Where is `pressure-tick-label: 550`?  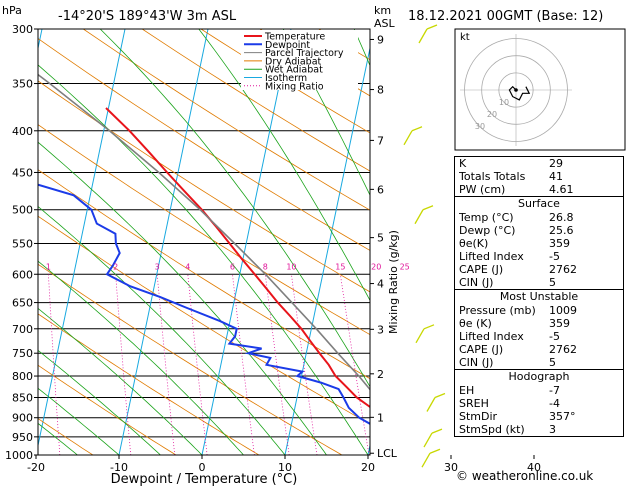
pressure-tick-label: 550 is located at coordinates (22, 243).